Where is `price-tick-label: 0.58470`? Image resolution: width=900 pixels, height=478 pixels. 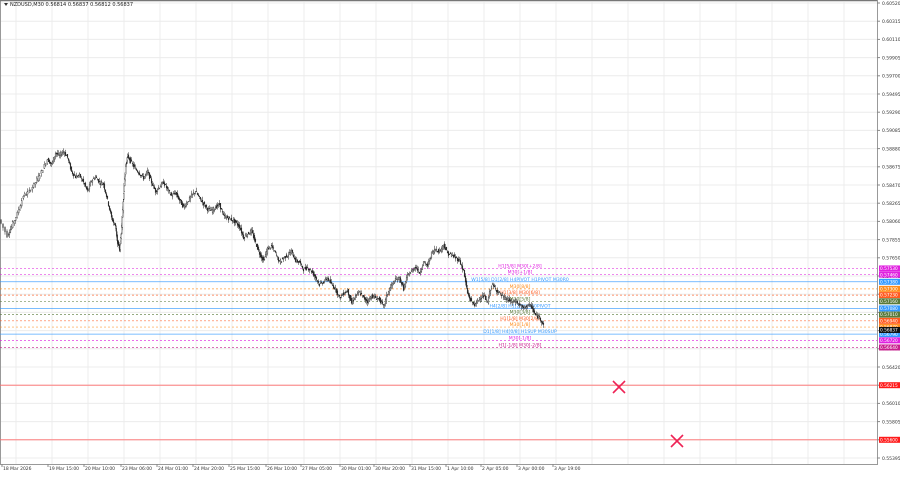 price-tick-label: 0.58470 is located at coordinates (891, 186).